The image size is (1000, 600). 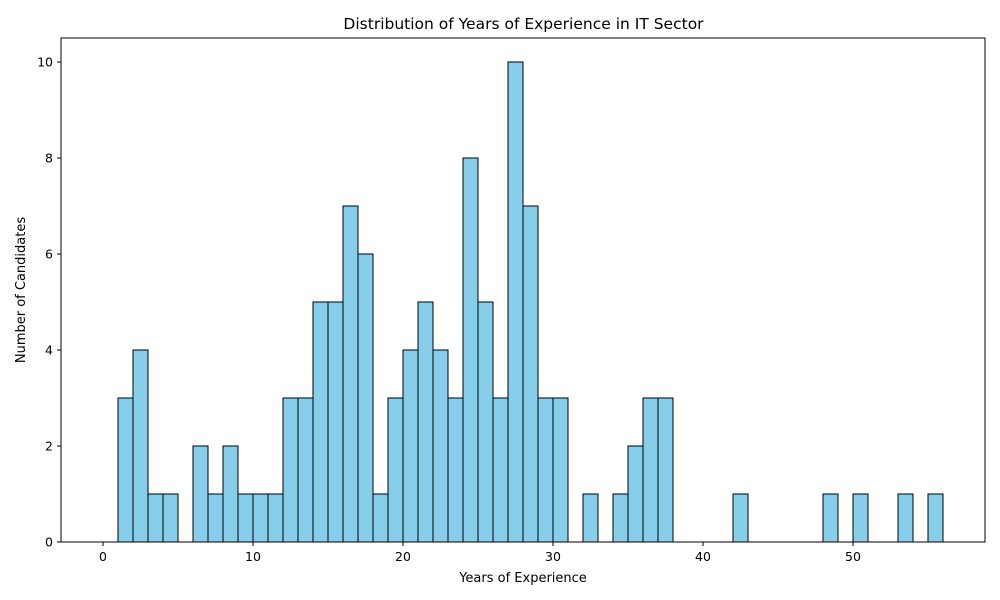 What do you see at coordinates (45, 62) in the screenshot?
I see `y-tick-label: 10` at bounding box center [45, 62].